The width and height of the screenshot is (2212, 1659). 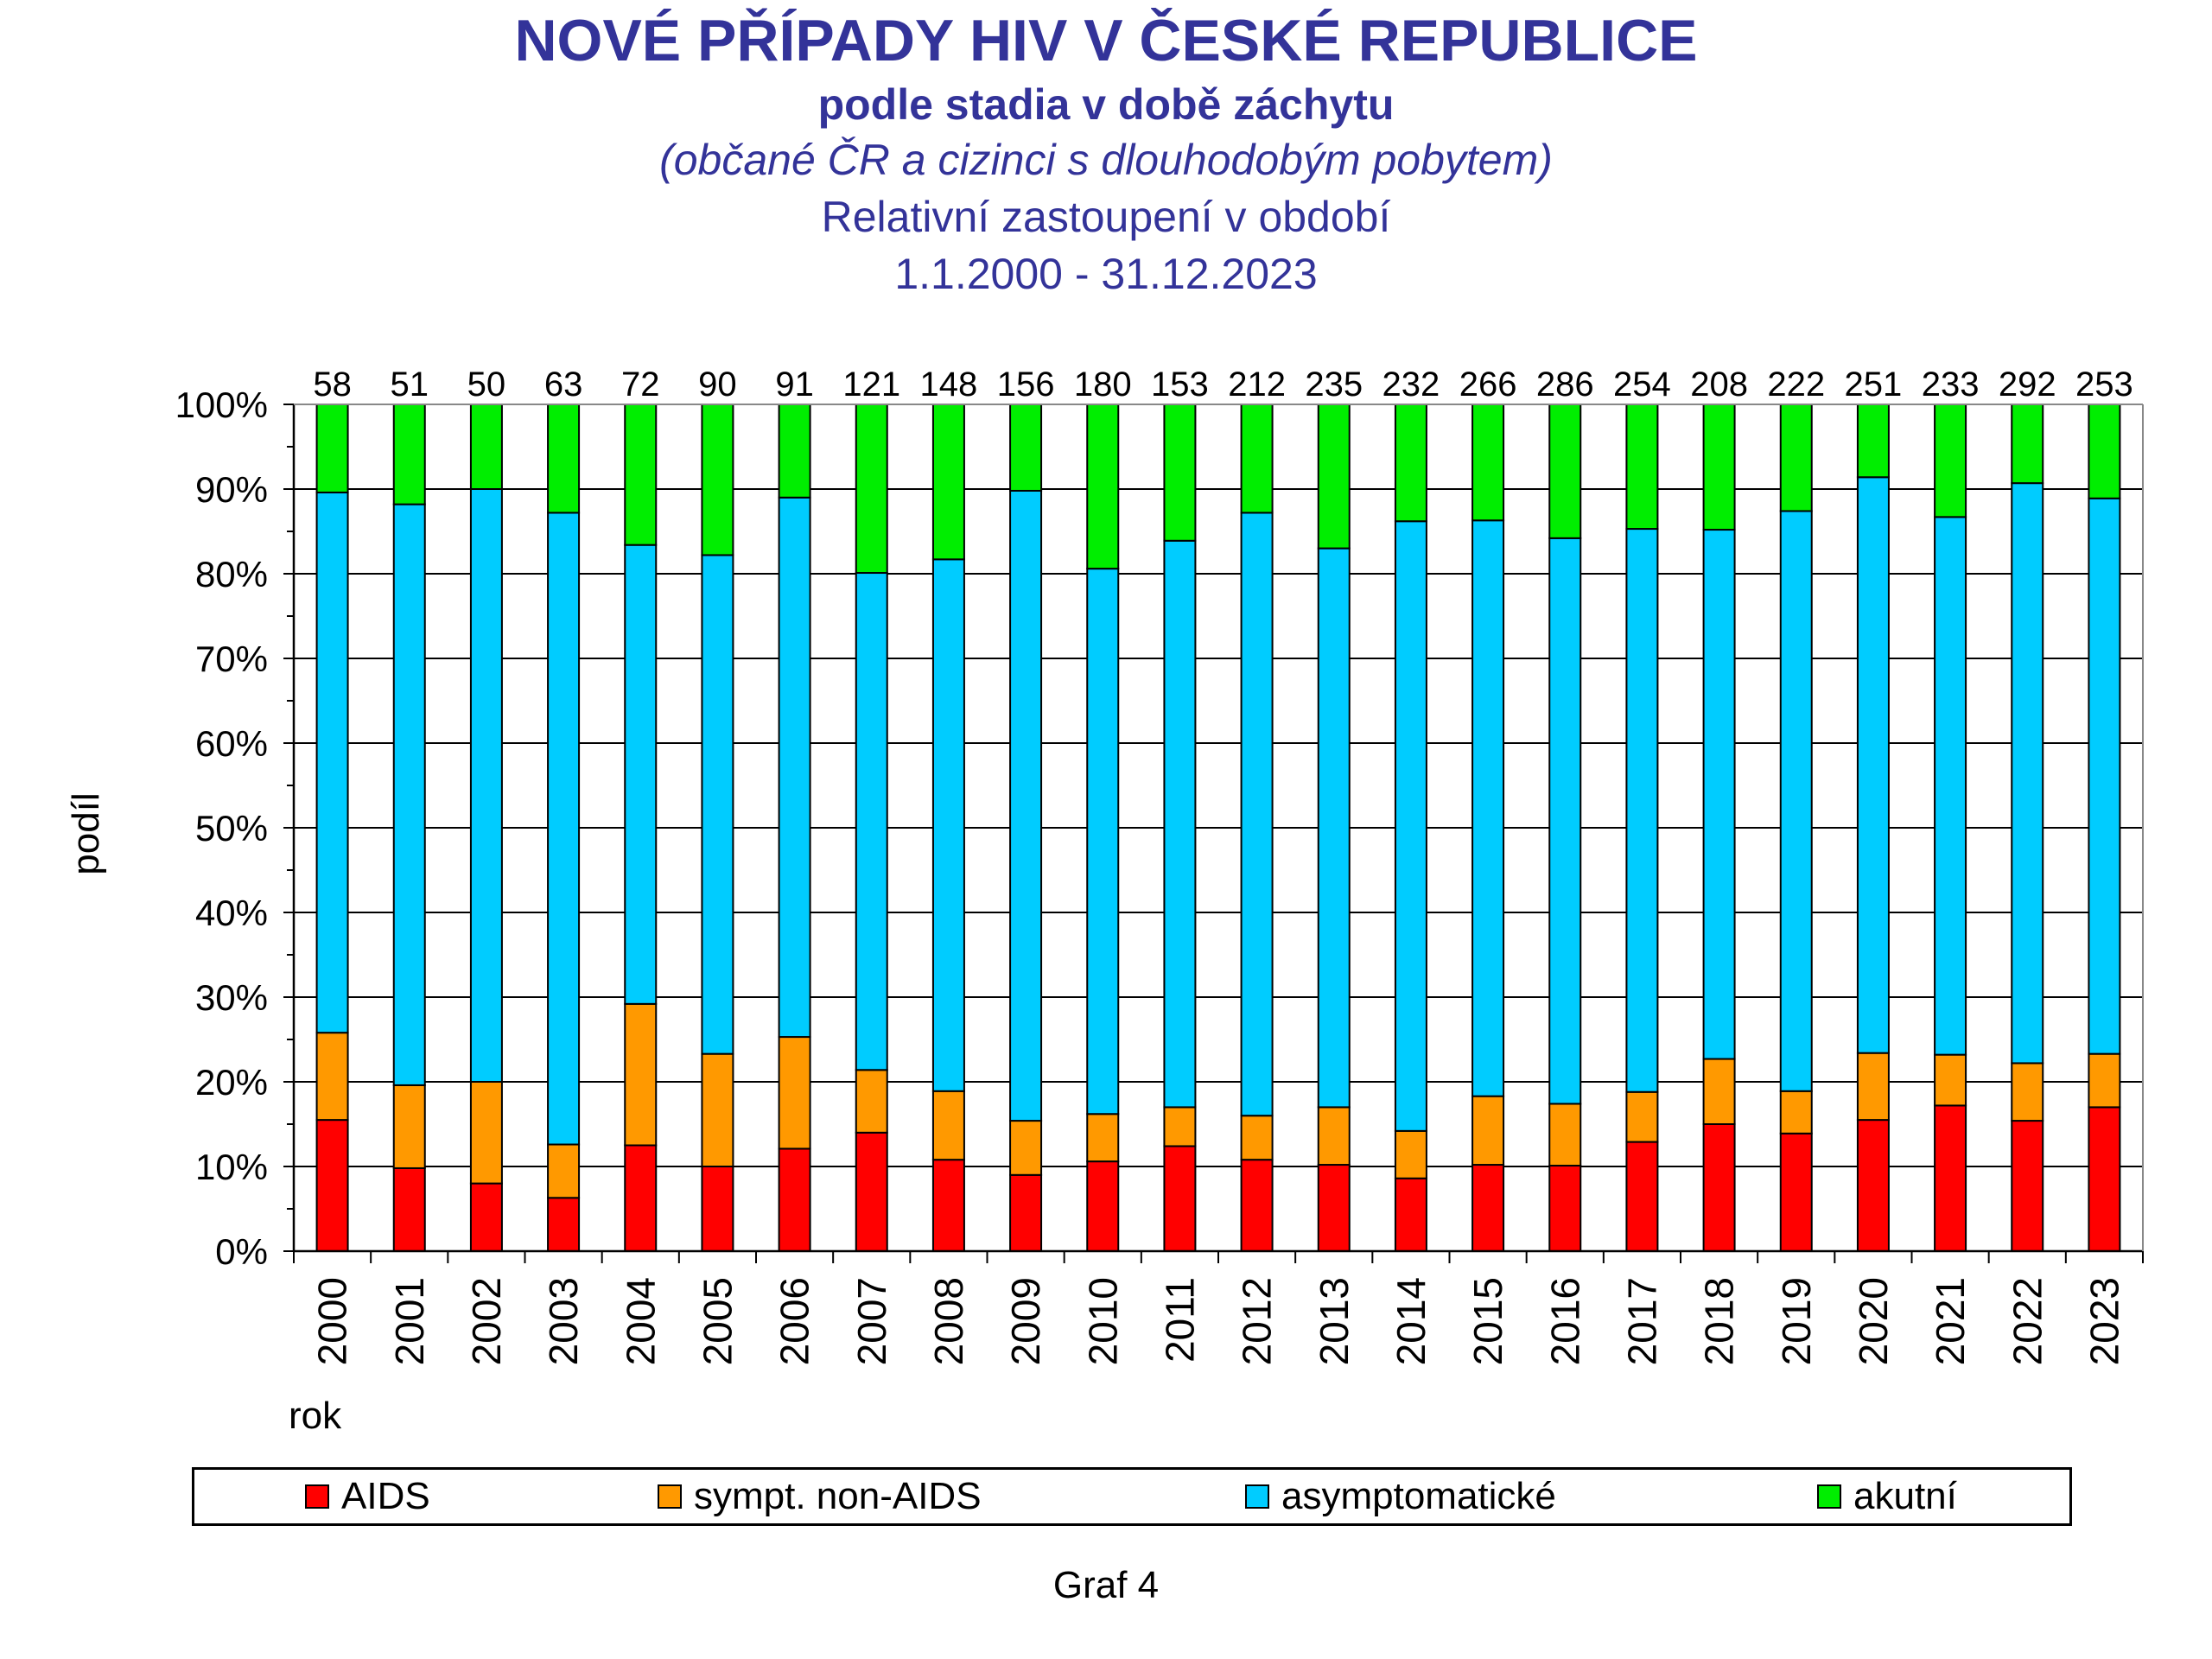 What do you see at coordinates (2027, 1321) in the screenshot?
I see `x-tick-label: 2022` at bounding box center [2027, 1321].